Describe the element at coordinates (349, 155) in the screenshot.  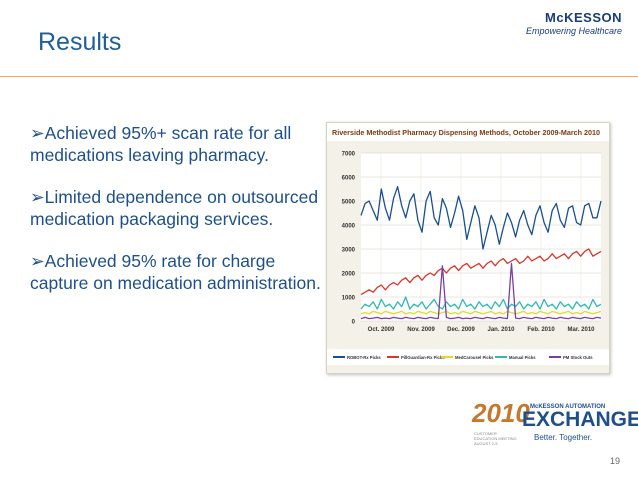
I see `y-tick-label: 7000` at that location.